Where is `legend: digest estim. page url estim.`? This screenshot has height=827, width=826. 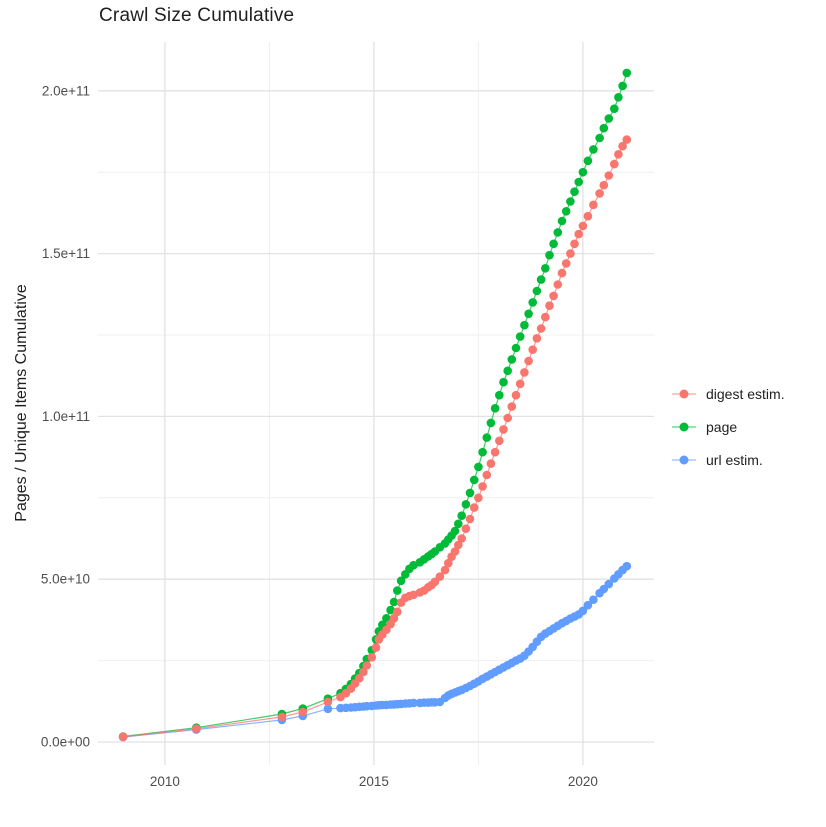 legend: digest estim. page url estim. is located at coordinates (728, 426).